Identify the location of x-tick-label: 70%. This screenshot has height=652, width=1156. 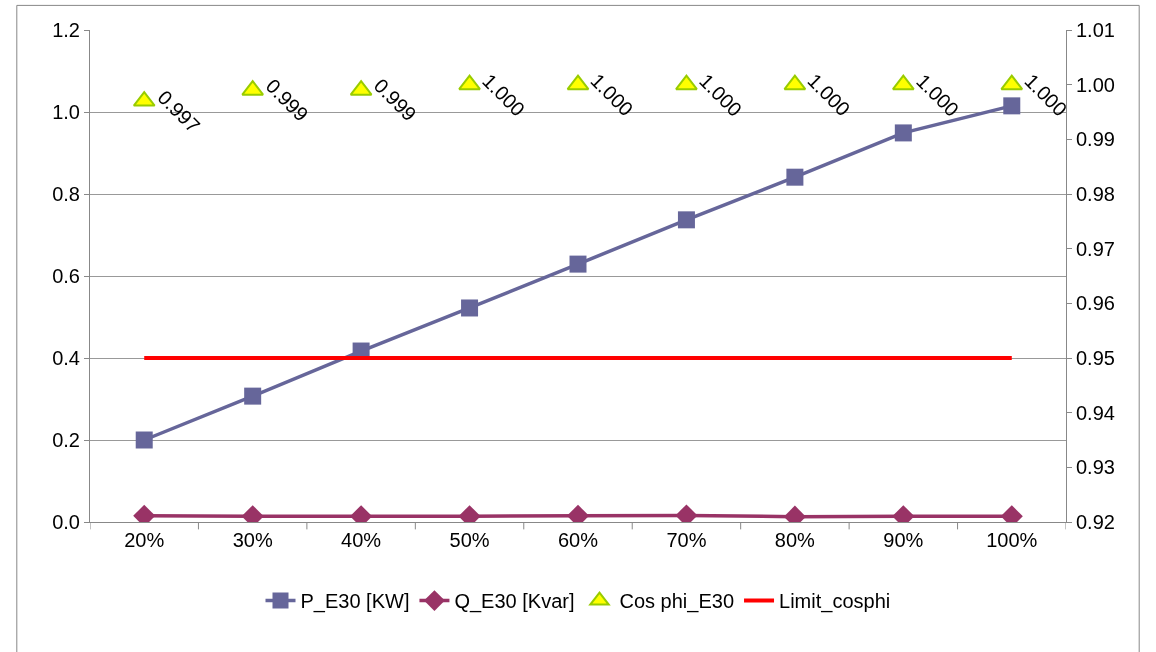
(686, 540).